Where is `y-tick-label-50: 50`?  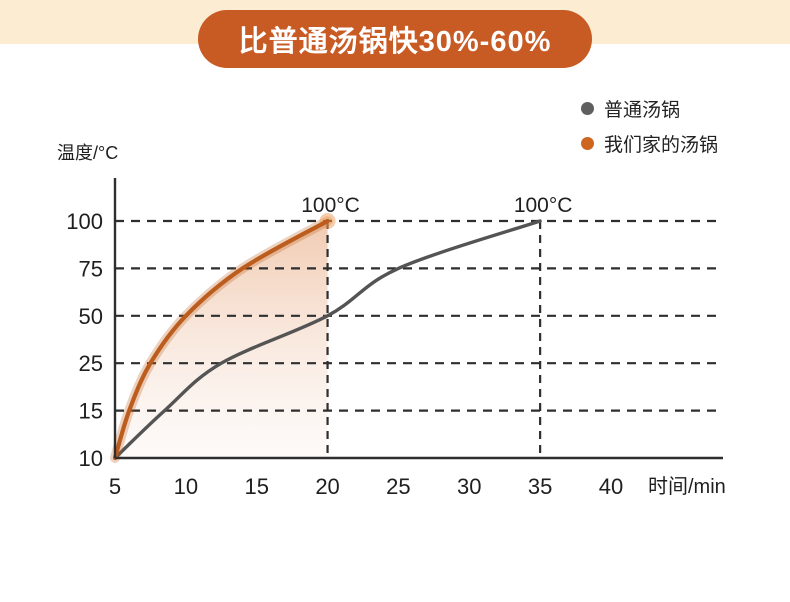
y-tick-label-50: 50 is located at coordinates (91, 316).